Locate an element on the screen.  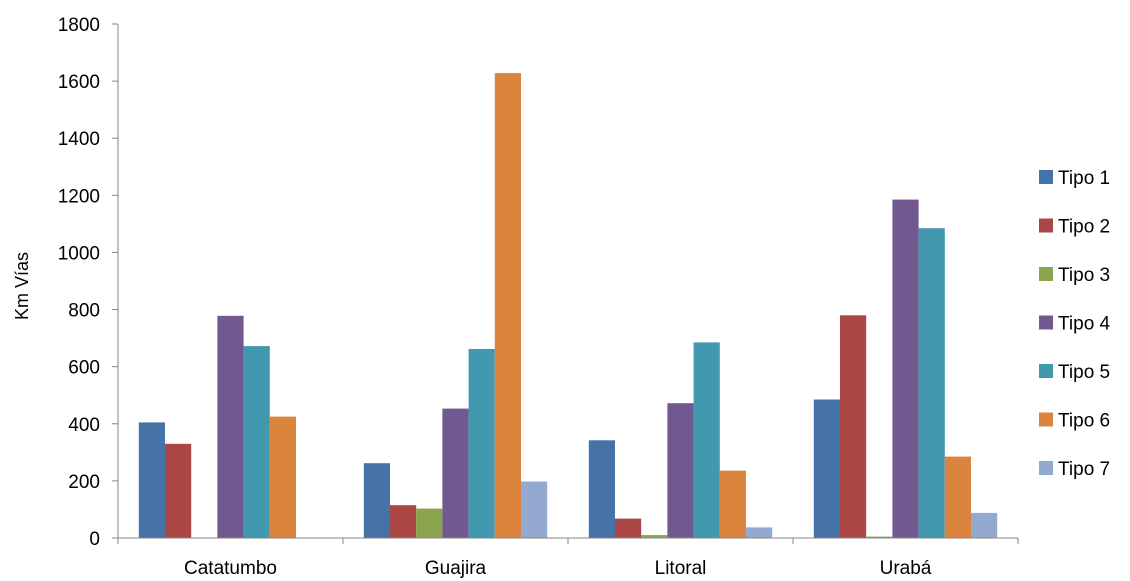
y-tick-label: 0 is located at coordinates (94, 539).